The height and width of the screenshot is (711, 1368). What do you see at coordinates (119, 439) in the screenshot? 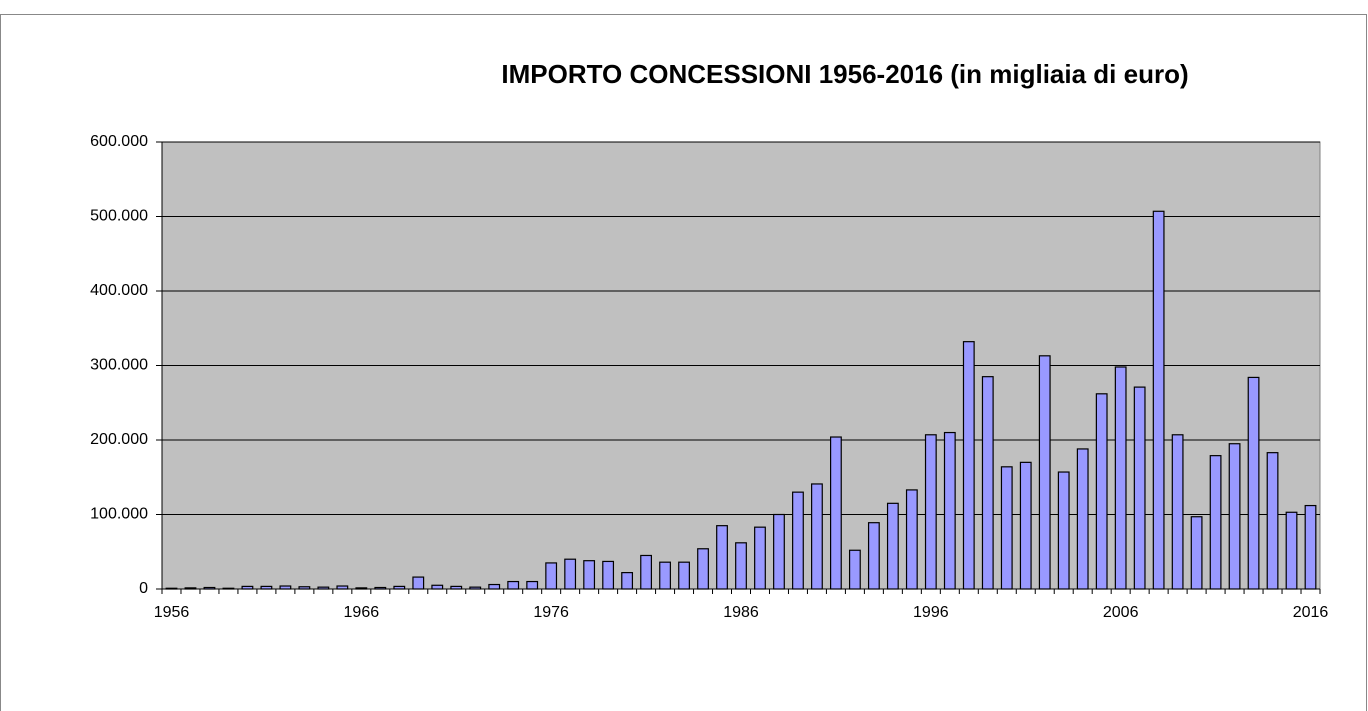
I see `y-tick-label: 200.000` at bounding box center [119, 439].